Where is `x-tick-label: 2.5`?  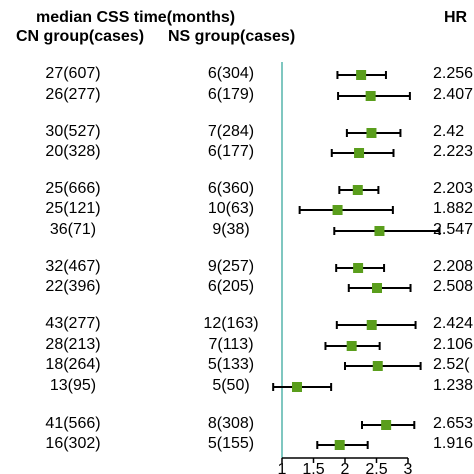 x-tick-label: 2.5 is located at coordinates (376, 467).